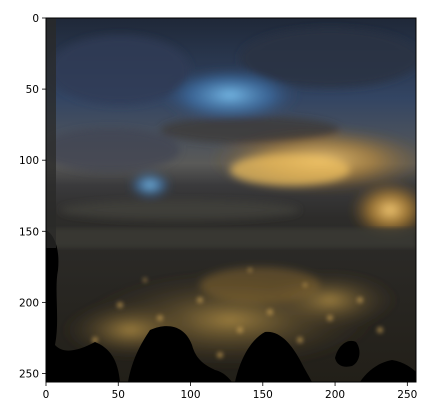 This screenshot has width=431, height=418. What do you see at coordinates (237, 313) in the screenshot?
I see `city-light-dots` at bounding box center [237, 313].